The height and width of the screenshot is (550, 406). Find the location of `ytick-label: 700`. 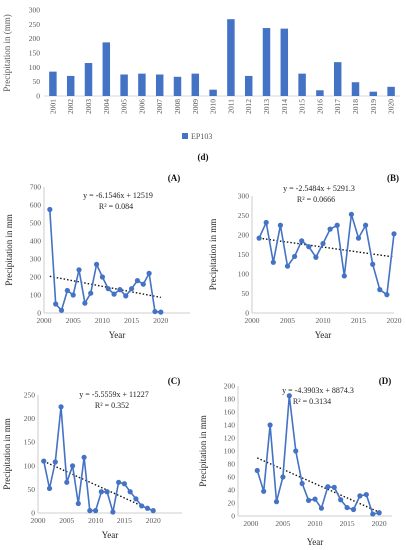

ytick-label: 700 is located at coordinates (36, 187).